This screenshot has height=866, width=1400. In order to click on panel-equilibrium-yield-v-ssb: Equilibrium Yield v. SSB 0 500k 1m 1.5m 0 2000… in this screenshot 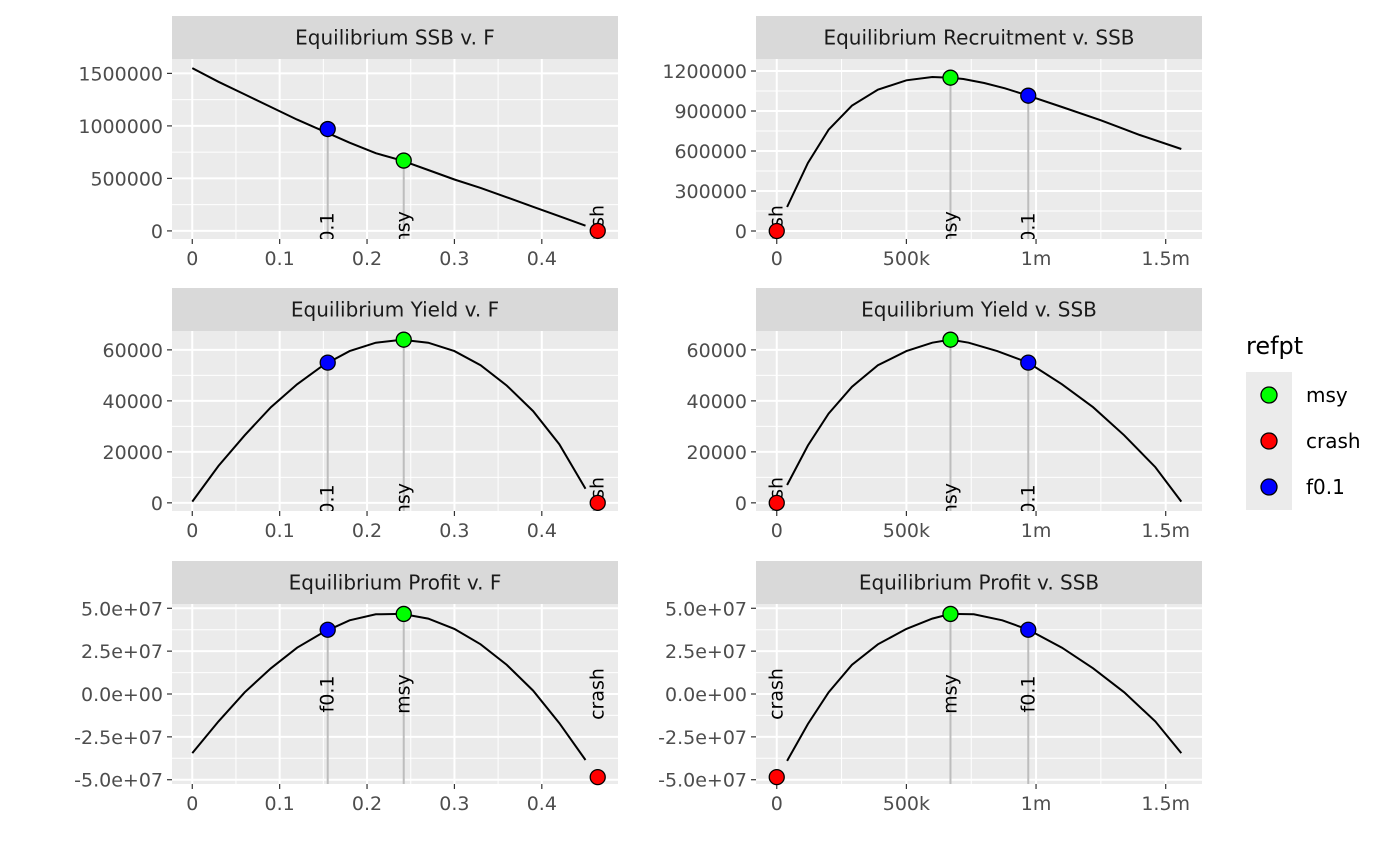, I will do `click(944, 415)`.